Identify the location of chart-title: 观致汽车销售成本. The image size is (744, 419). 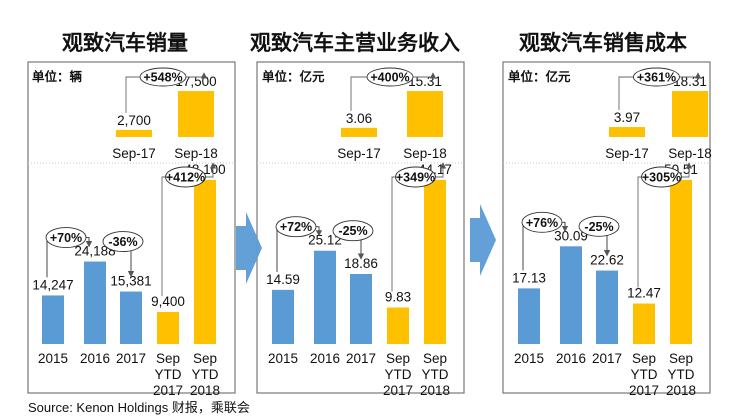
(603, 43).